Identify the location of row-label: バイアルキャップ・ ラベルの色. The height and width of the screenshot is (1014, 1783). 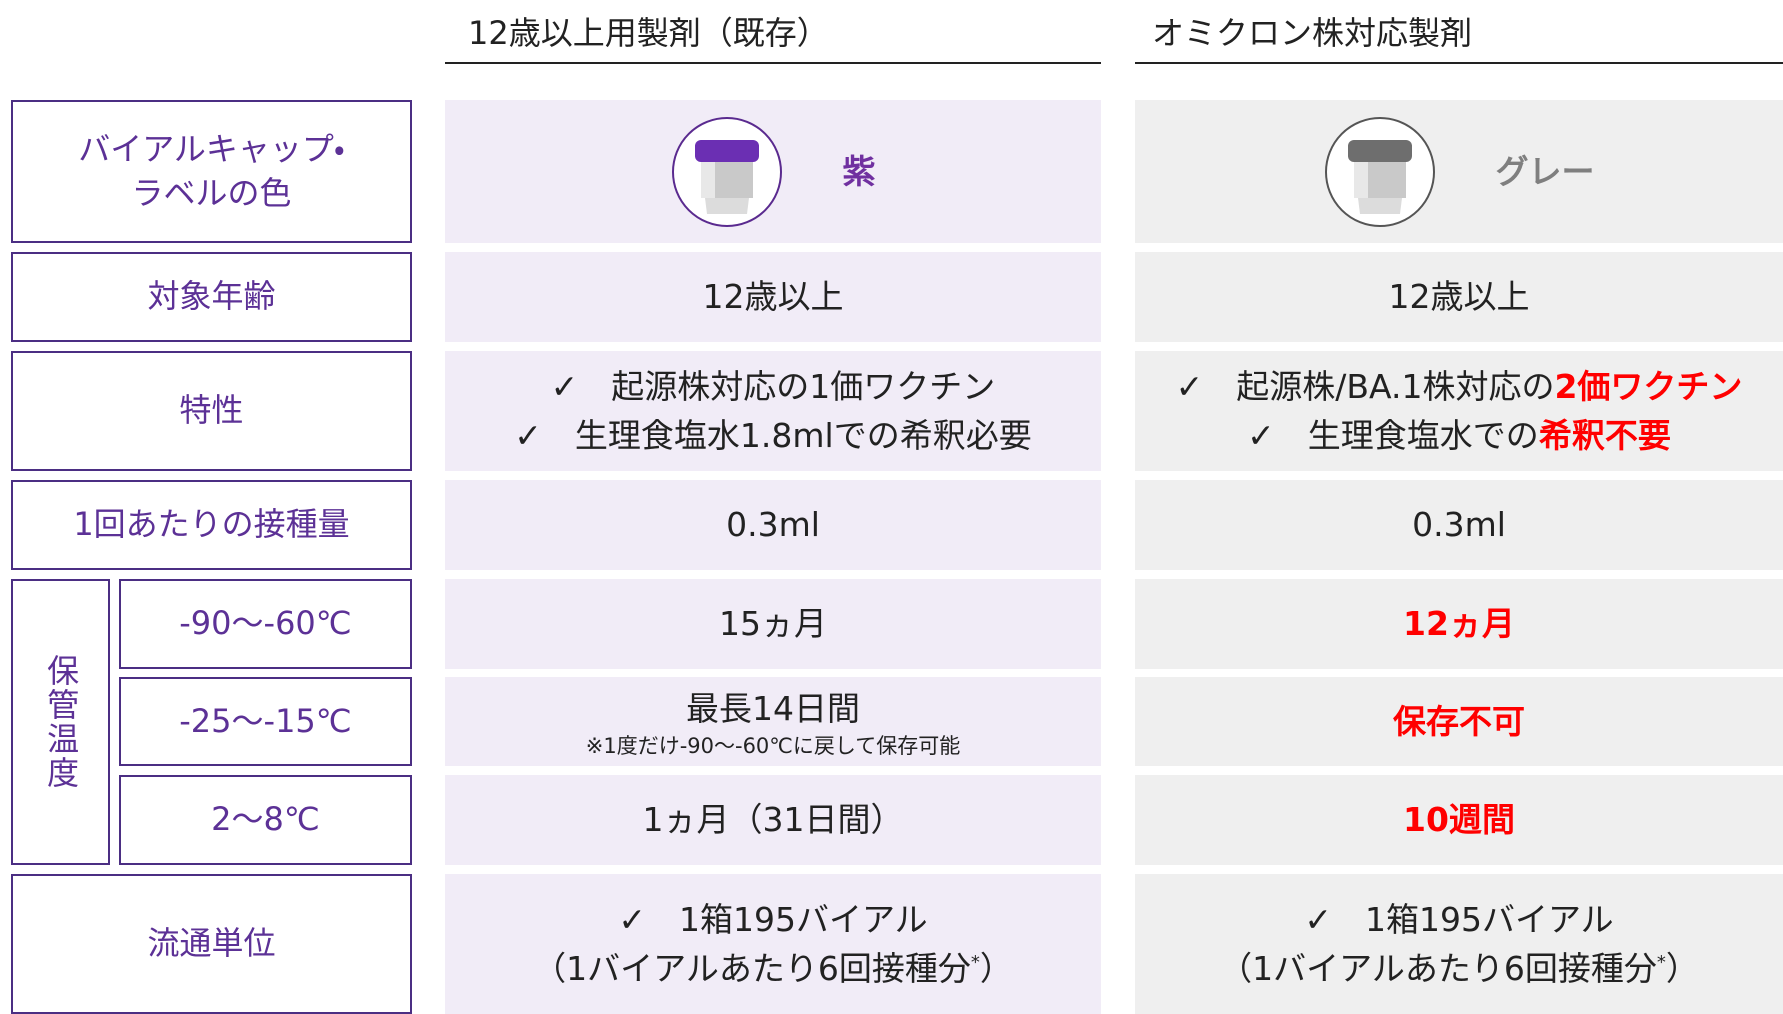
(211, 171).